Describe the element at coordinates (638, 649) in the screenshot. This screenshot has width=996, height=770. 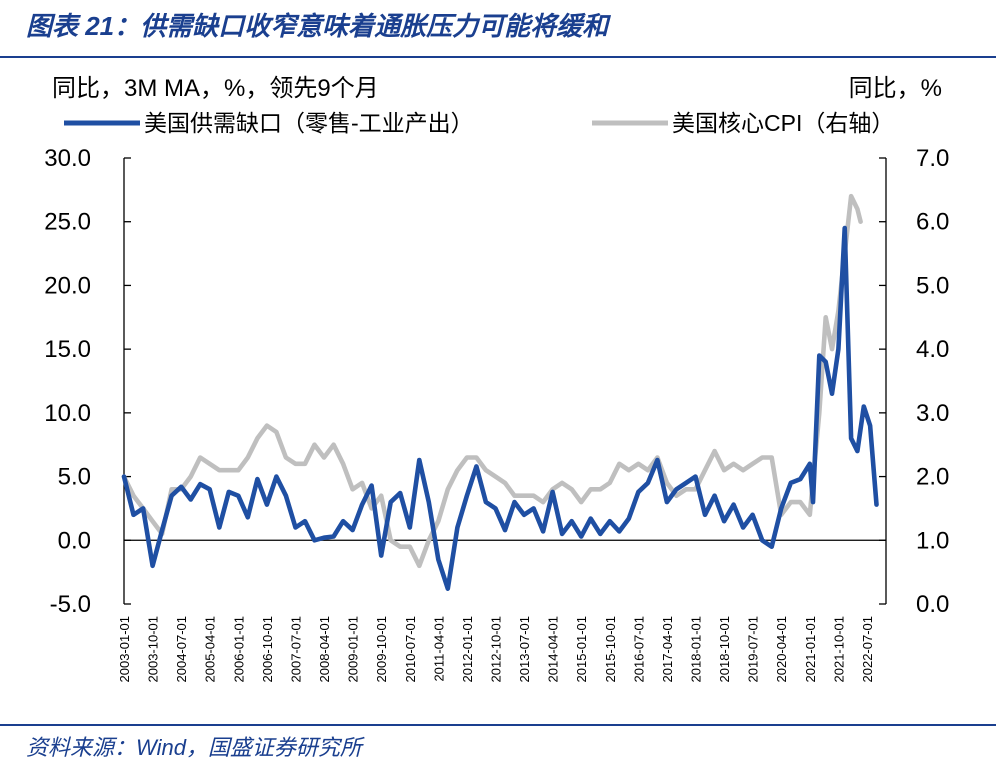
I see `x-tick-label: 2016-07-01` at that location.